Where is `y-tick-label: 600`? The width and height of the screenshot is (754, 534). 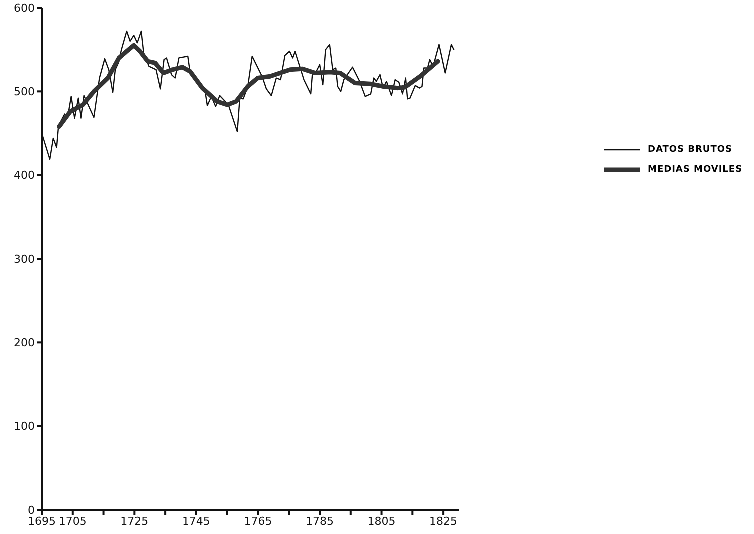 y-tick-label: 600 is located at coordinates (24, 8).